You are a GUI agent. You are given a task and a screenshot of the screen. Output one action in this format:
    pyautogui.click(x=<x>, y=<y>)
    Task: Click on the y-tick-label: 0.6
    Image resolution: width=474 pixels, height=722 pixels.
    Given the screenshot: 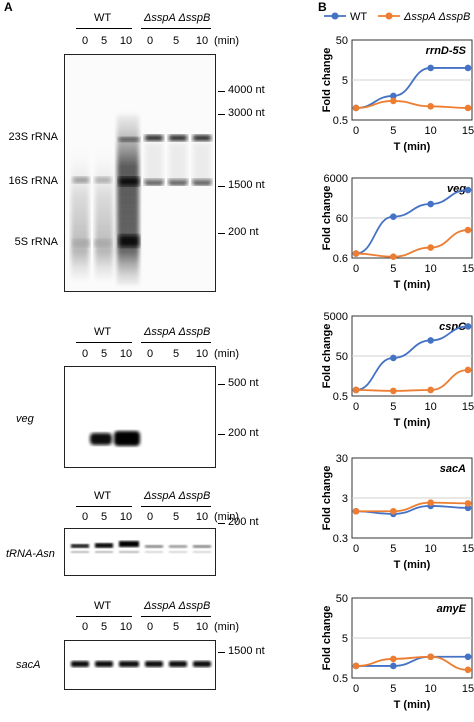 What is the action you would take?
    pyautogui.click(x=340, y=259)
    